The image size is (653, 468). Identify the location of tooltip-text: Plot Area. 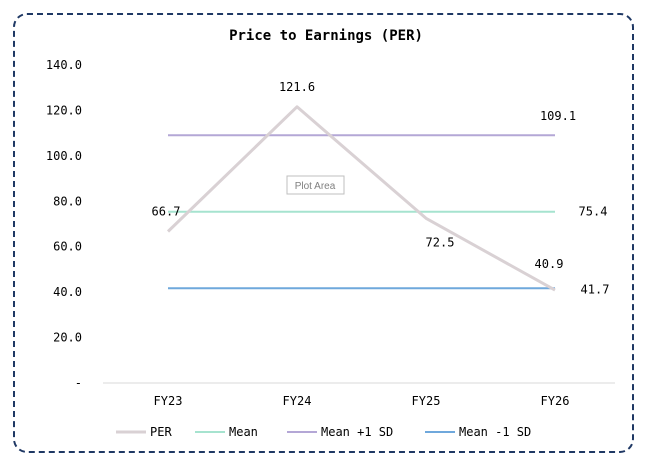
(315, 186).